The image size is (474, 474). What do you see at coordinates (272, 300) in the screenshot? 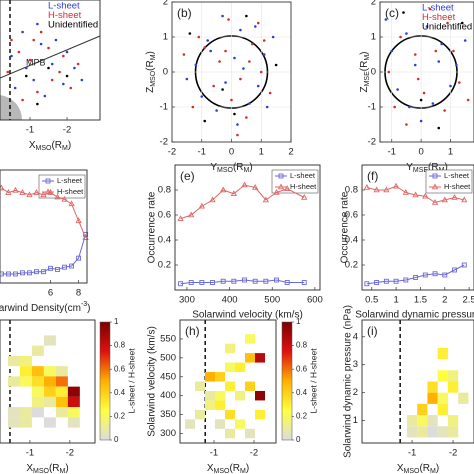
I see `x-tick-label: 500` at bounding box center [272, 300].